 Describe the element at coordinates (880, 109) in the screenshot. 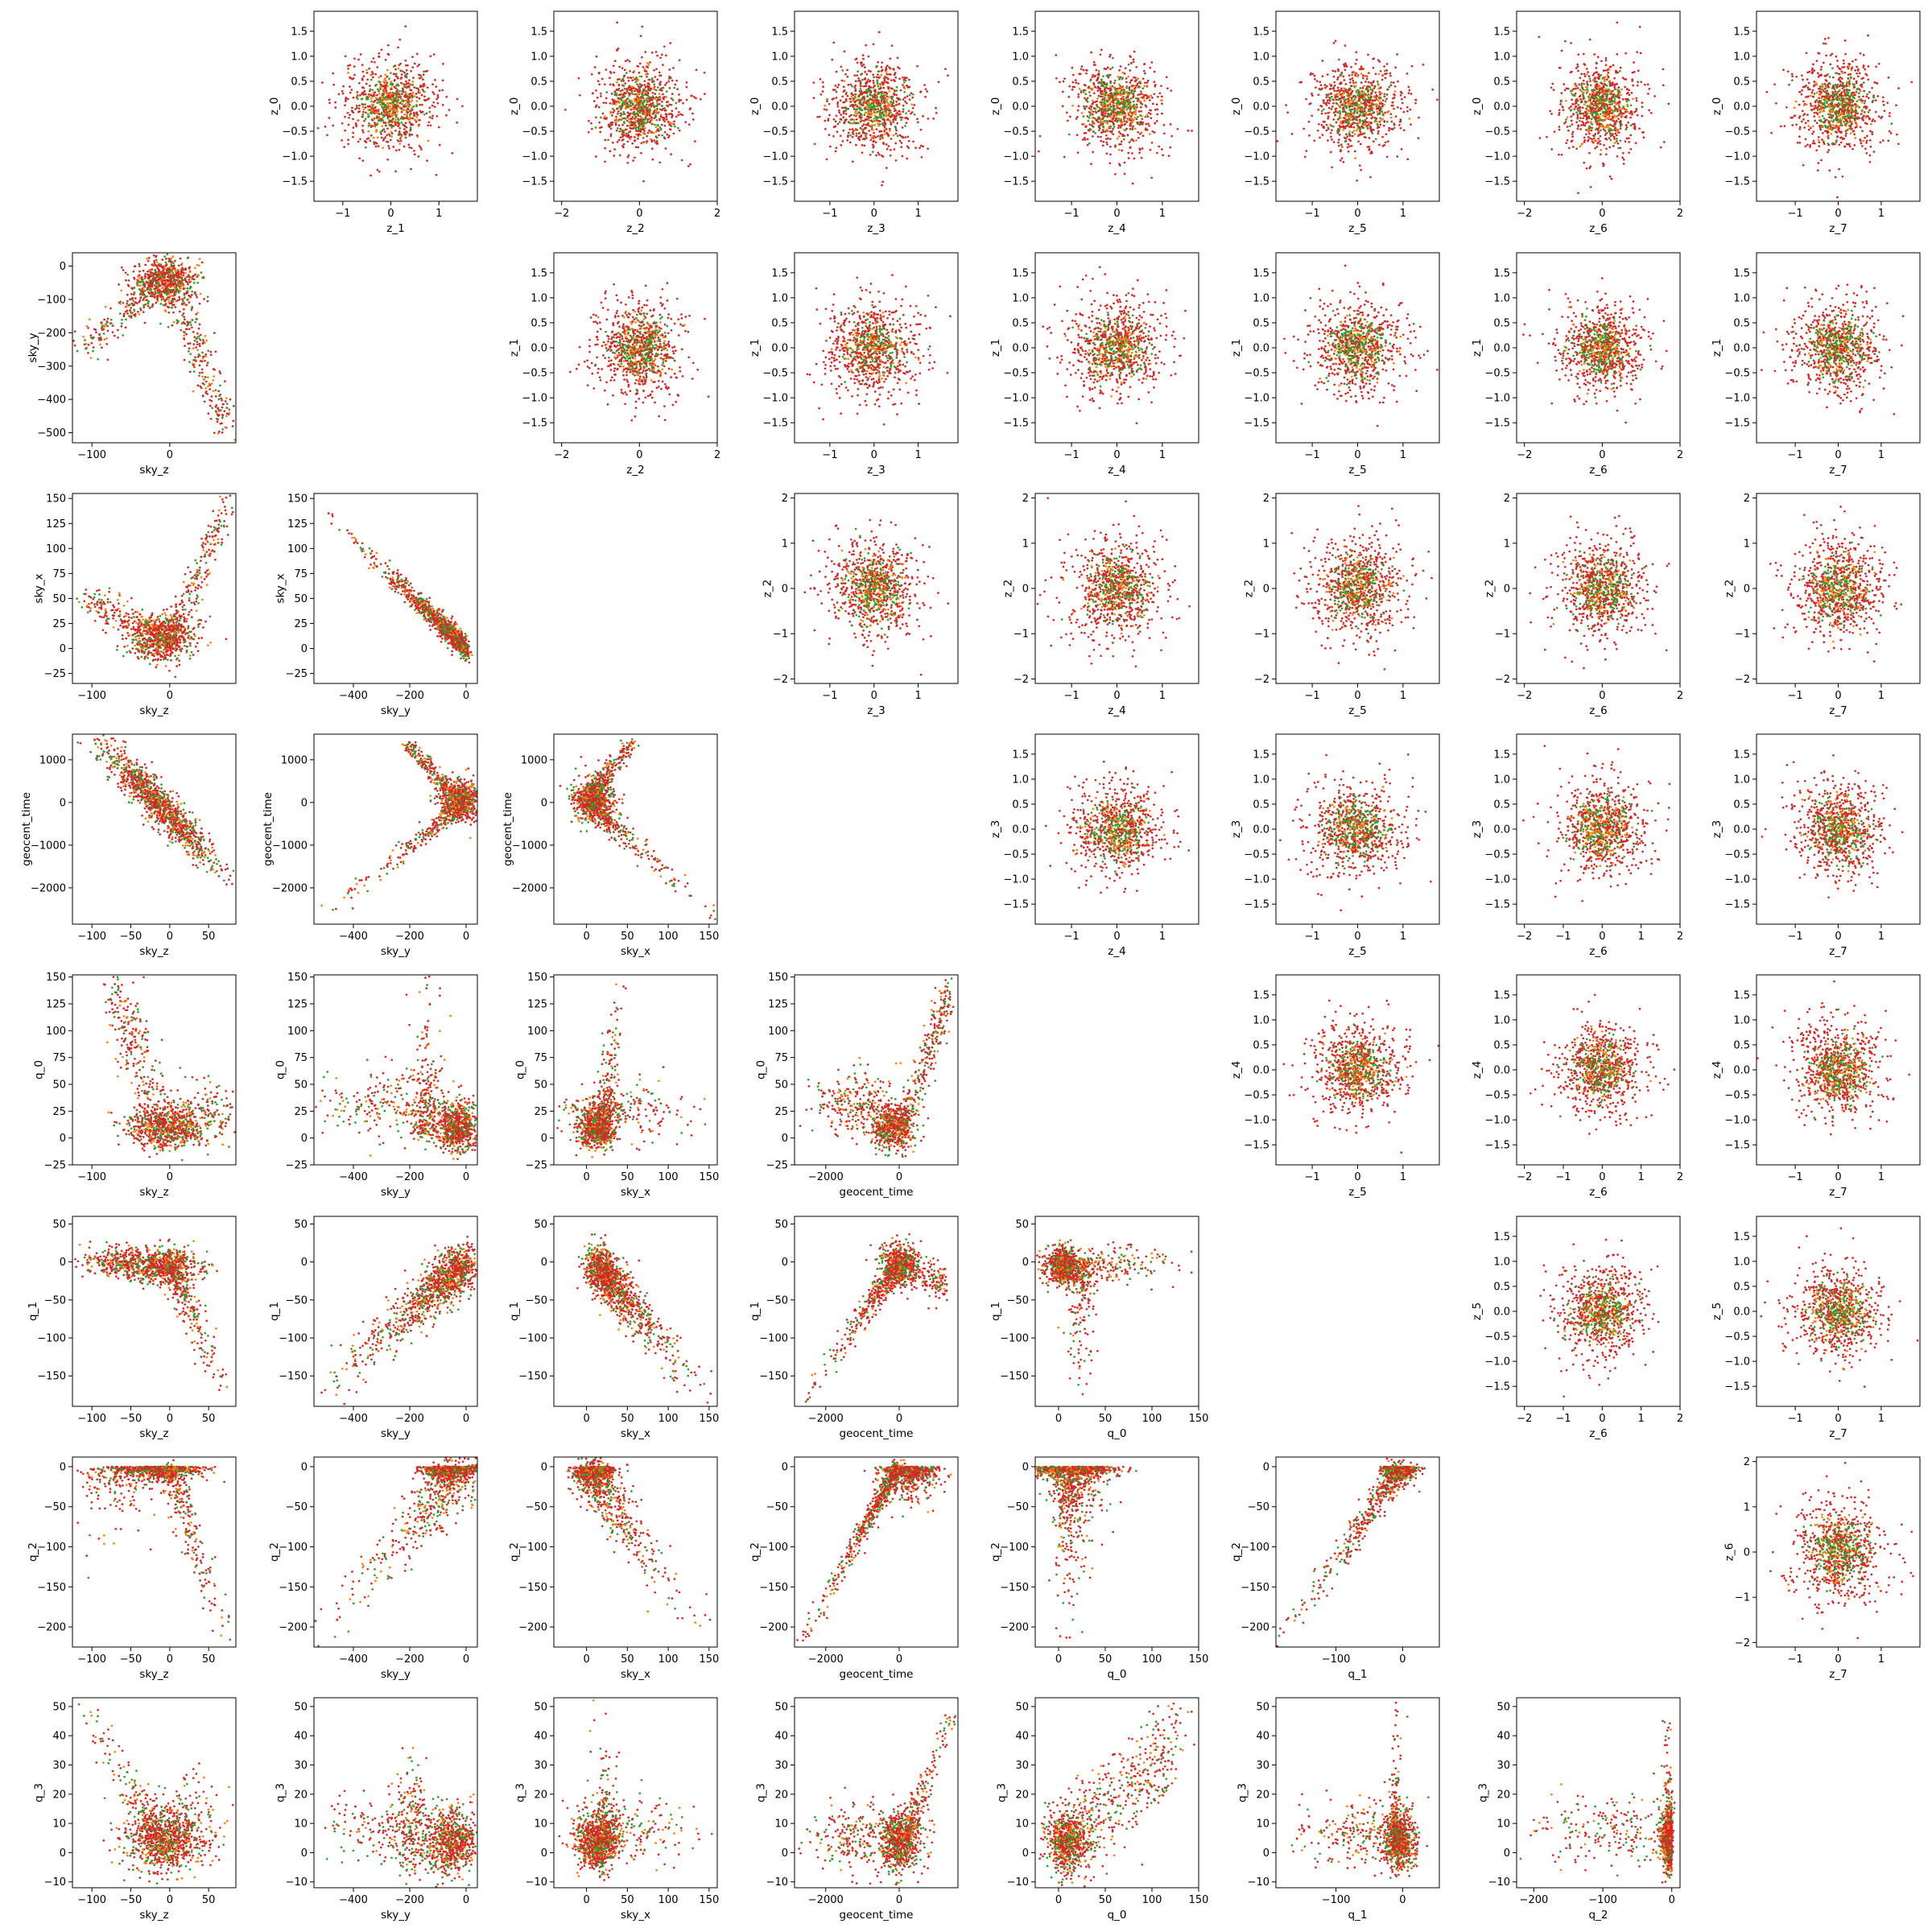

I see `scatter-points` at that location.